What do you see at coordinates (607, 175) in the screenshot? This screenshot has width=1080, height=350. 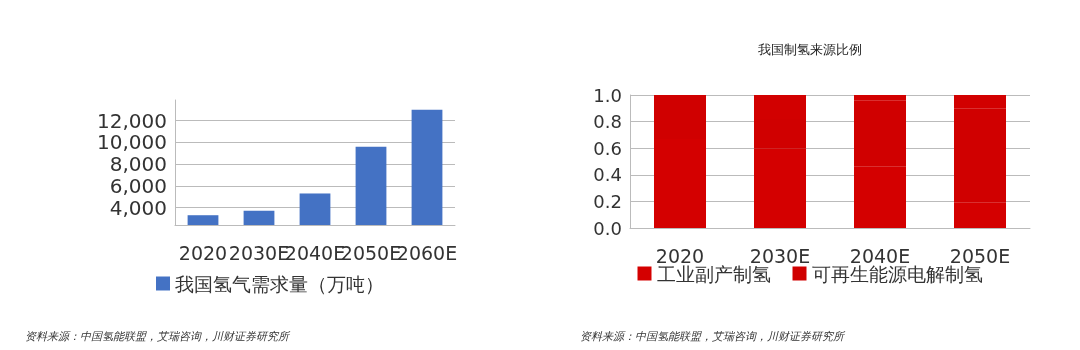 I see `y-tick-label: 0.4` at bounding box center [607, 175].